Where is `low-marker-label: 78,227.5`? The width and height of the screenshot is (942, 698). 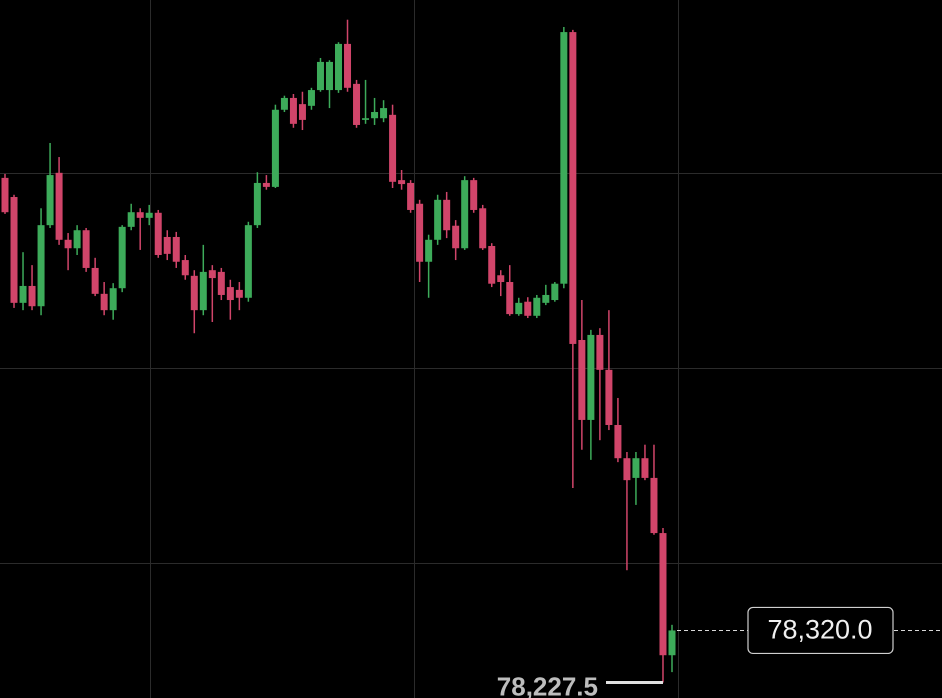 low-marker-label: 78,227.5 is located at coordinates (547, 684).